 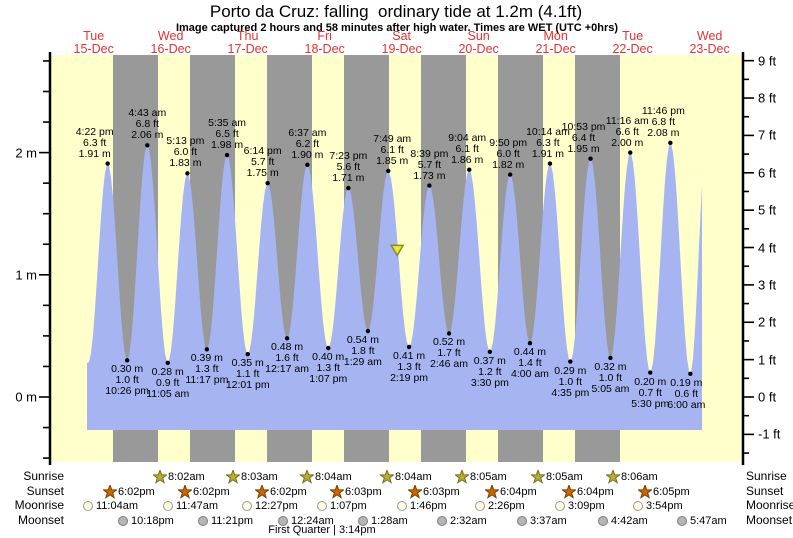 I want to click on tide-high-label: 7:23 pm 5.6 ft 1.71 m, so click(x=348, y=167).